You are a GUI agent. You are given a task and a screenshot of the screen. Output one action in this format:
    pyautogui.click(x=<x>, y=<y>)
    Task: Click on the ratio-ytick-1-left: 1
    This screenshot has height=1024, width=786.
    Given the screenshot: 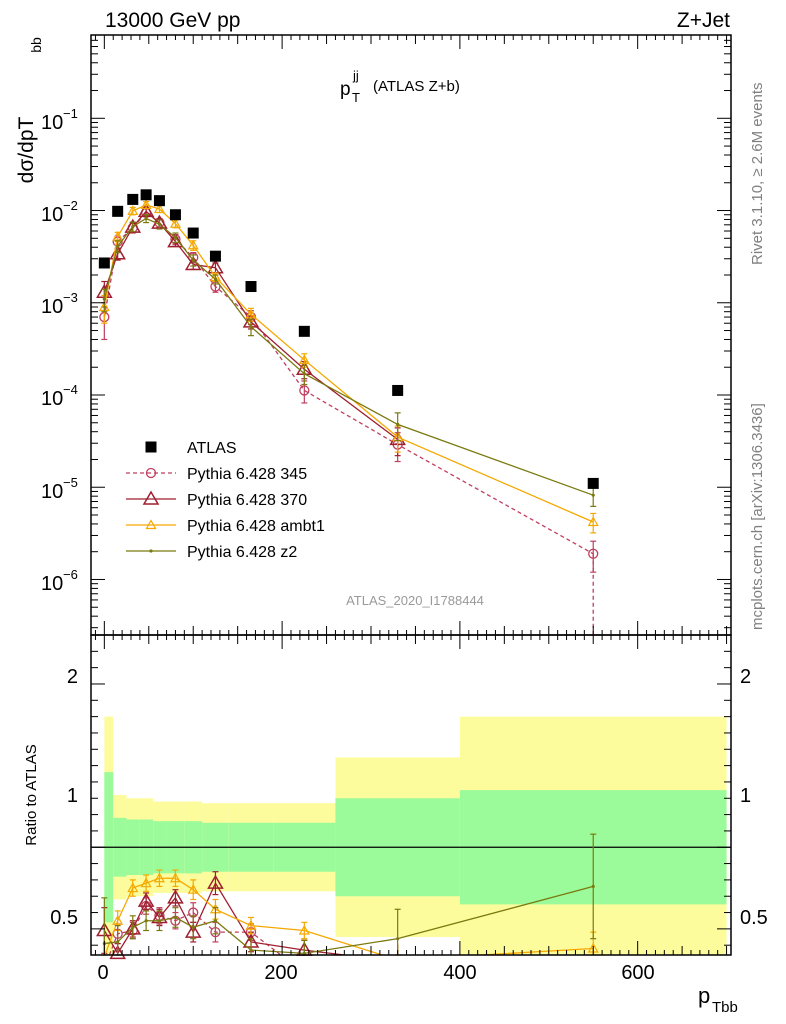 What is the action you would take?
    pyautogui.click(x=72, y=796)
    